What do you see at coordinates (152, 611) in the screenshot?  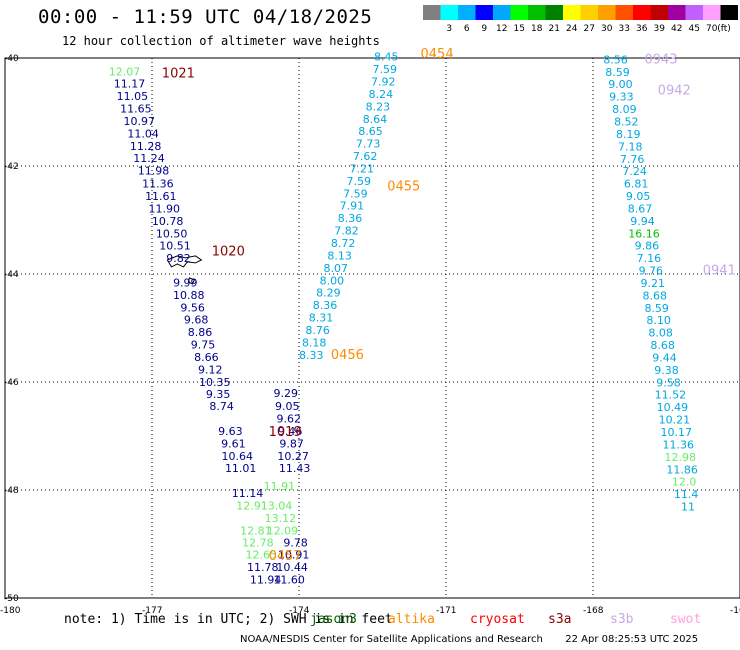 I see `lon-tick-label: -177` at bounding box center [152, 611].